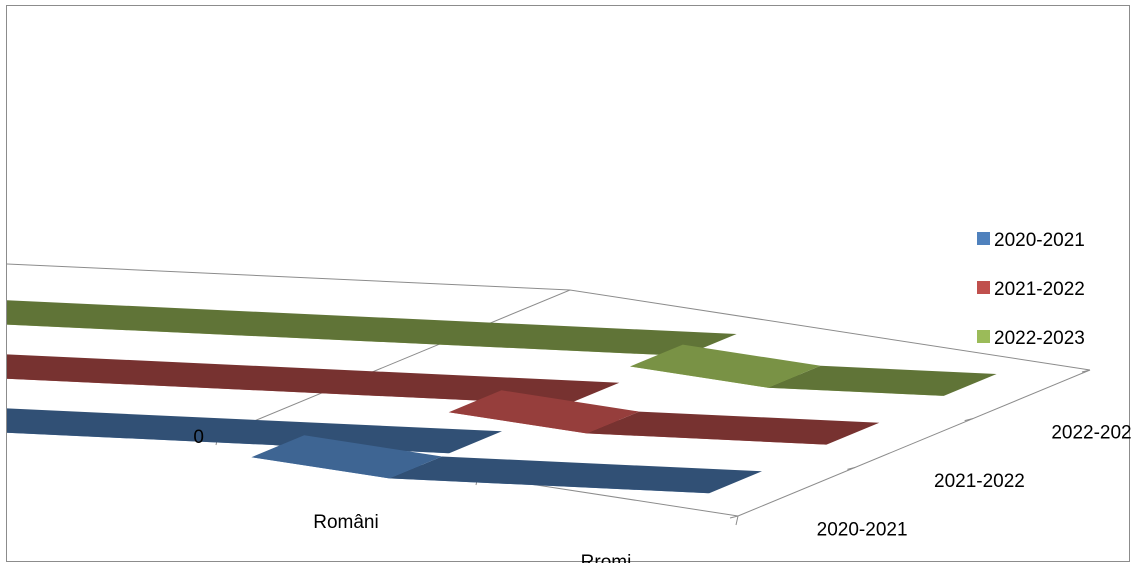  What do you see at coordinates (606, 557) in the screenshot?
I see `category-label: Rromi` at bounding box center [606, 557].